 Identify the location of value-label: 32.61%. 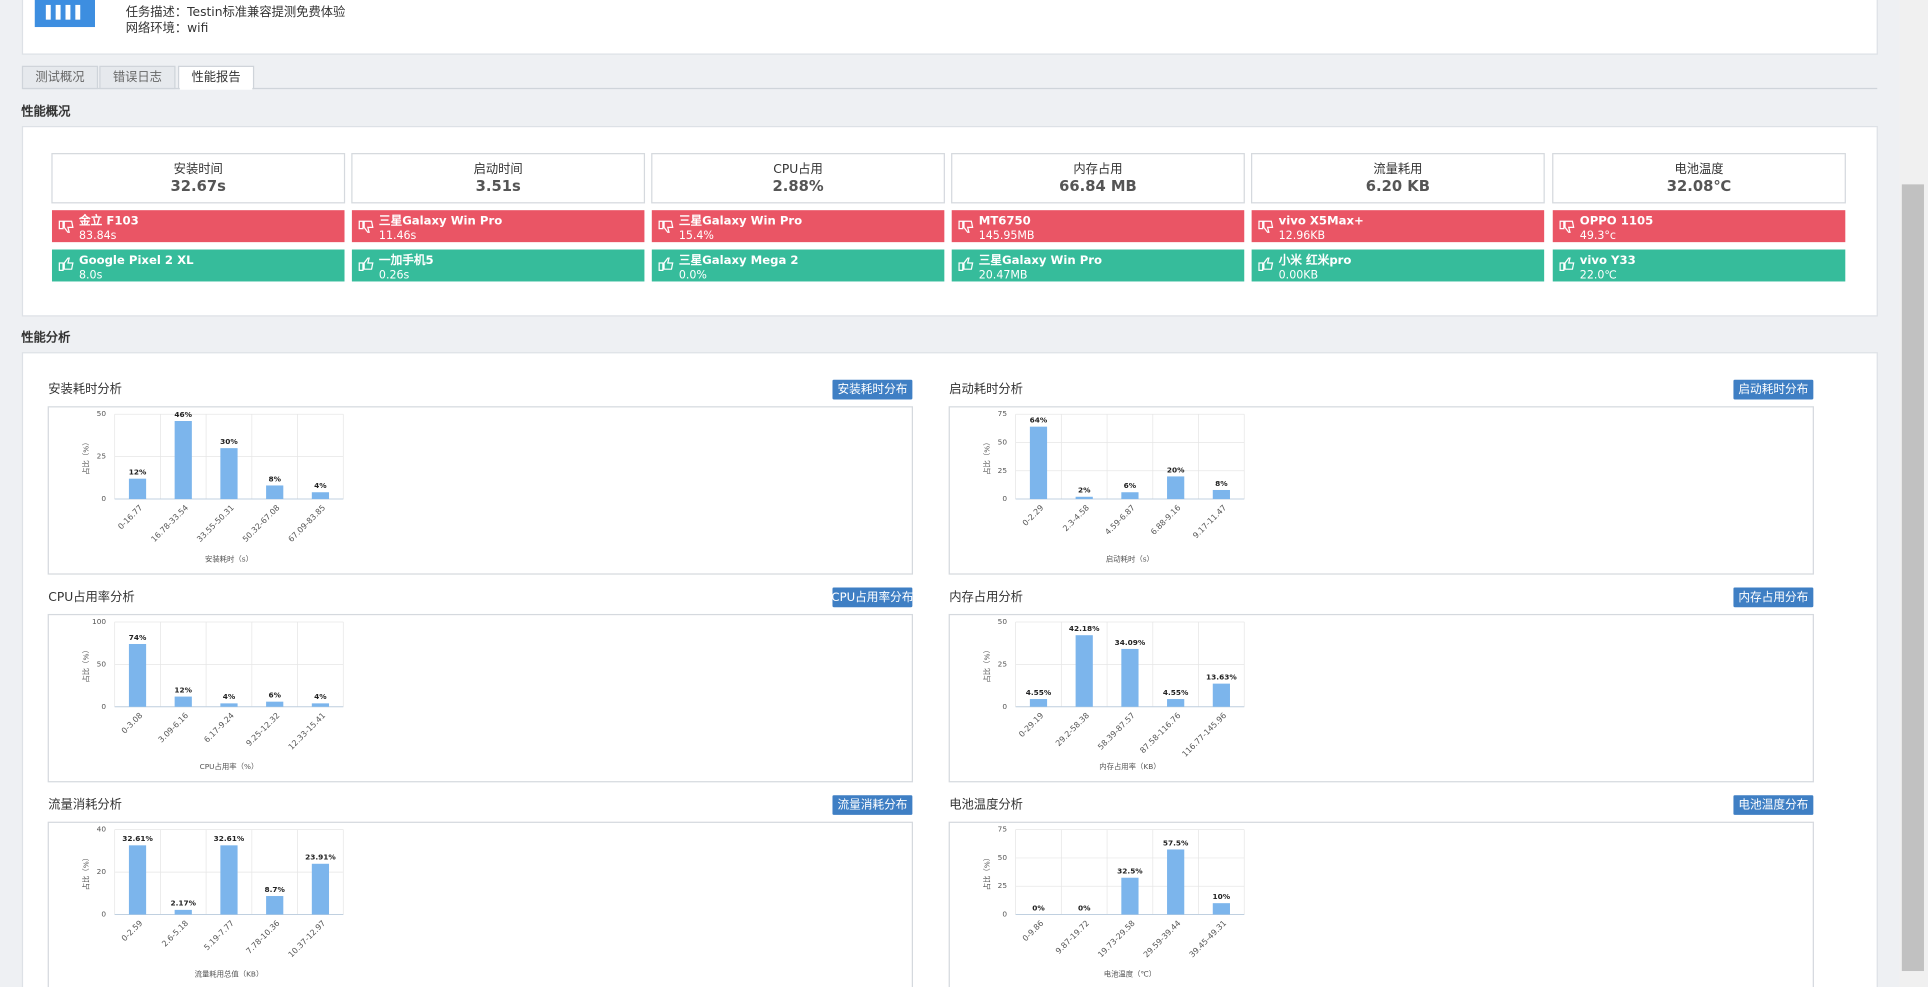
(137, 838).